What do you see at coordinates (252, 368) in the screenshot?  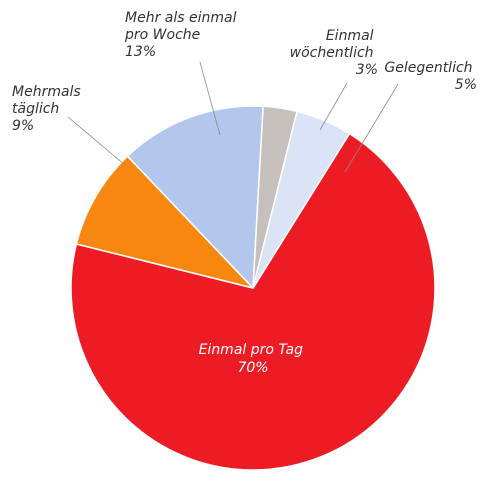 I see `label-tag-pct: 70%` at bounding box center [252, 368].